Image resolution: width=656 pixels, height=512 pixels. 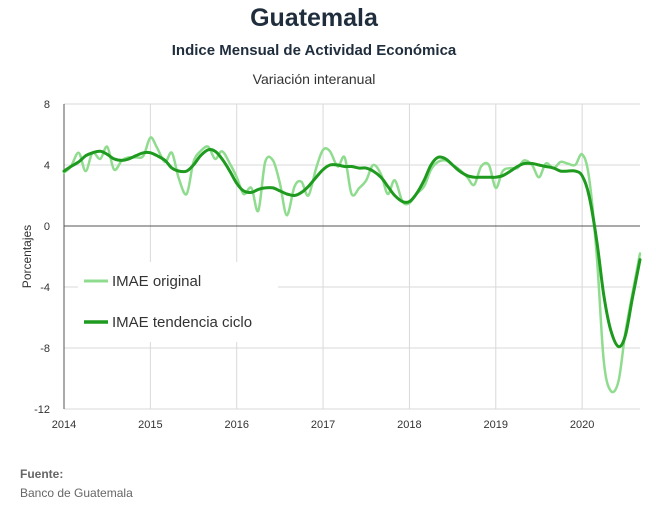 What do you see at coordinates (150, 425) in the screenshot?
I see `x-tick-label: 2015` at bounding box center [150, 425].